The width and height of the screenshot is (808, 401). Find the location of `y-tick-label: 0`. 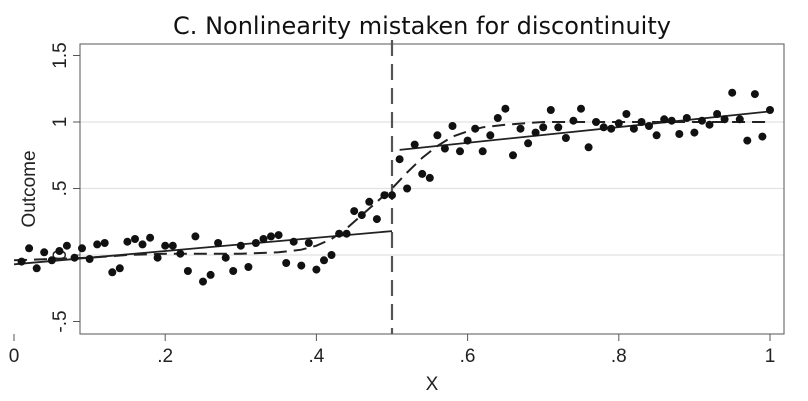

y-tick-label: 0 is located at coordinates (60, 255).